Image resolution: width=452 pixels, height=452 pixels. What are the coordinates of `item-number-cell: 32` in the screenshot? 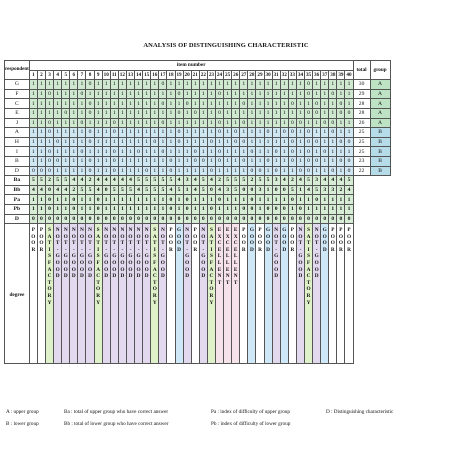 It's located at (284, 75).